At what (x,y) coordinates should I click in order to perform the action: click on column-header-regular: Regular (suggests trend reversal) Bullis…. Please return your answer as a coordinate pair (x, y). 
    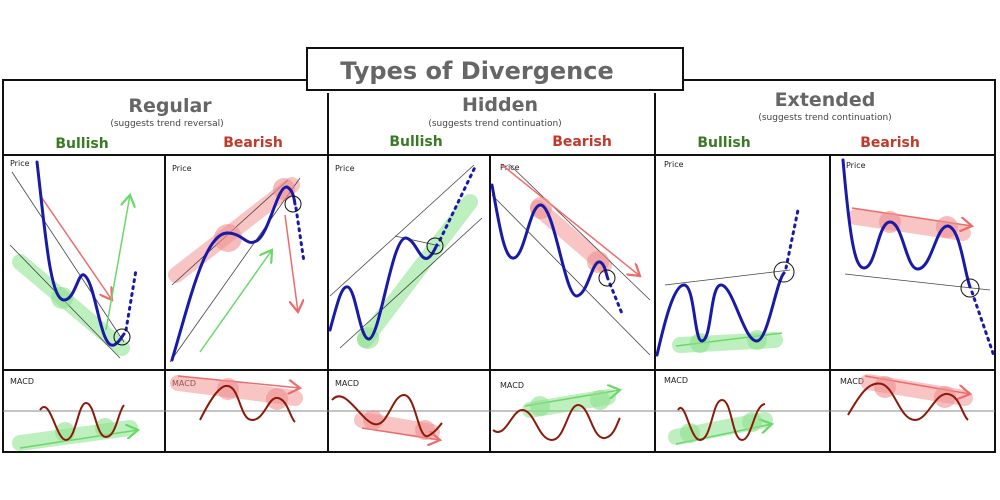
    Looking at the image, I should click on (168, 123).